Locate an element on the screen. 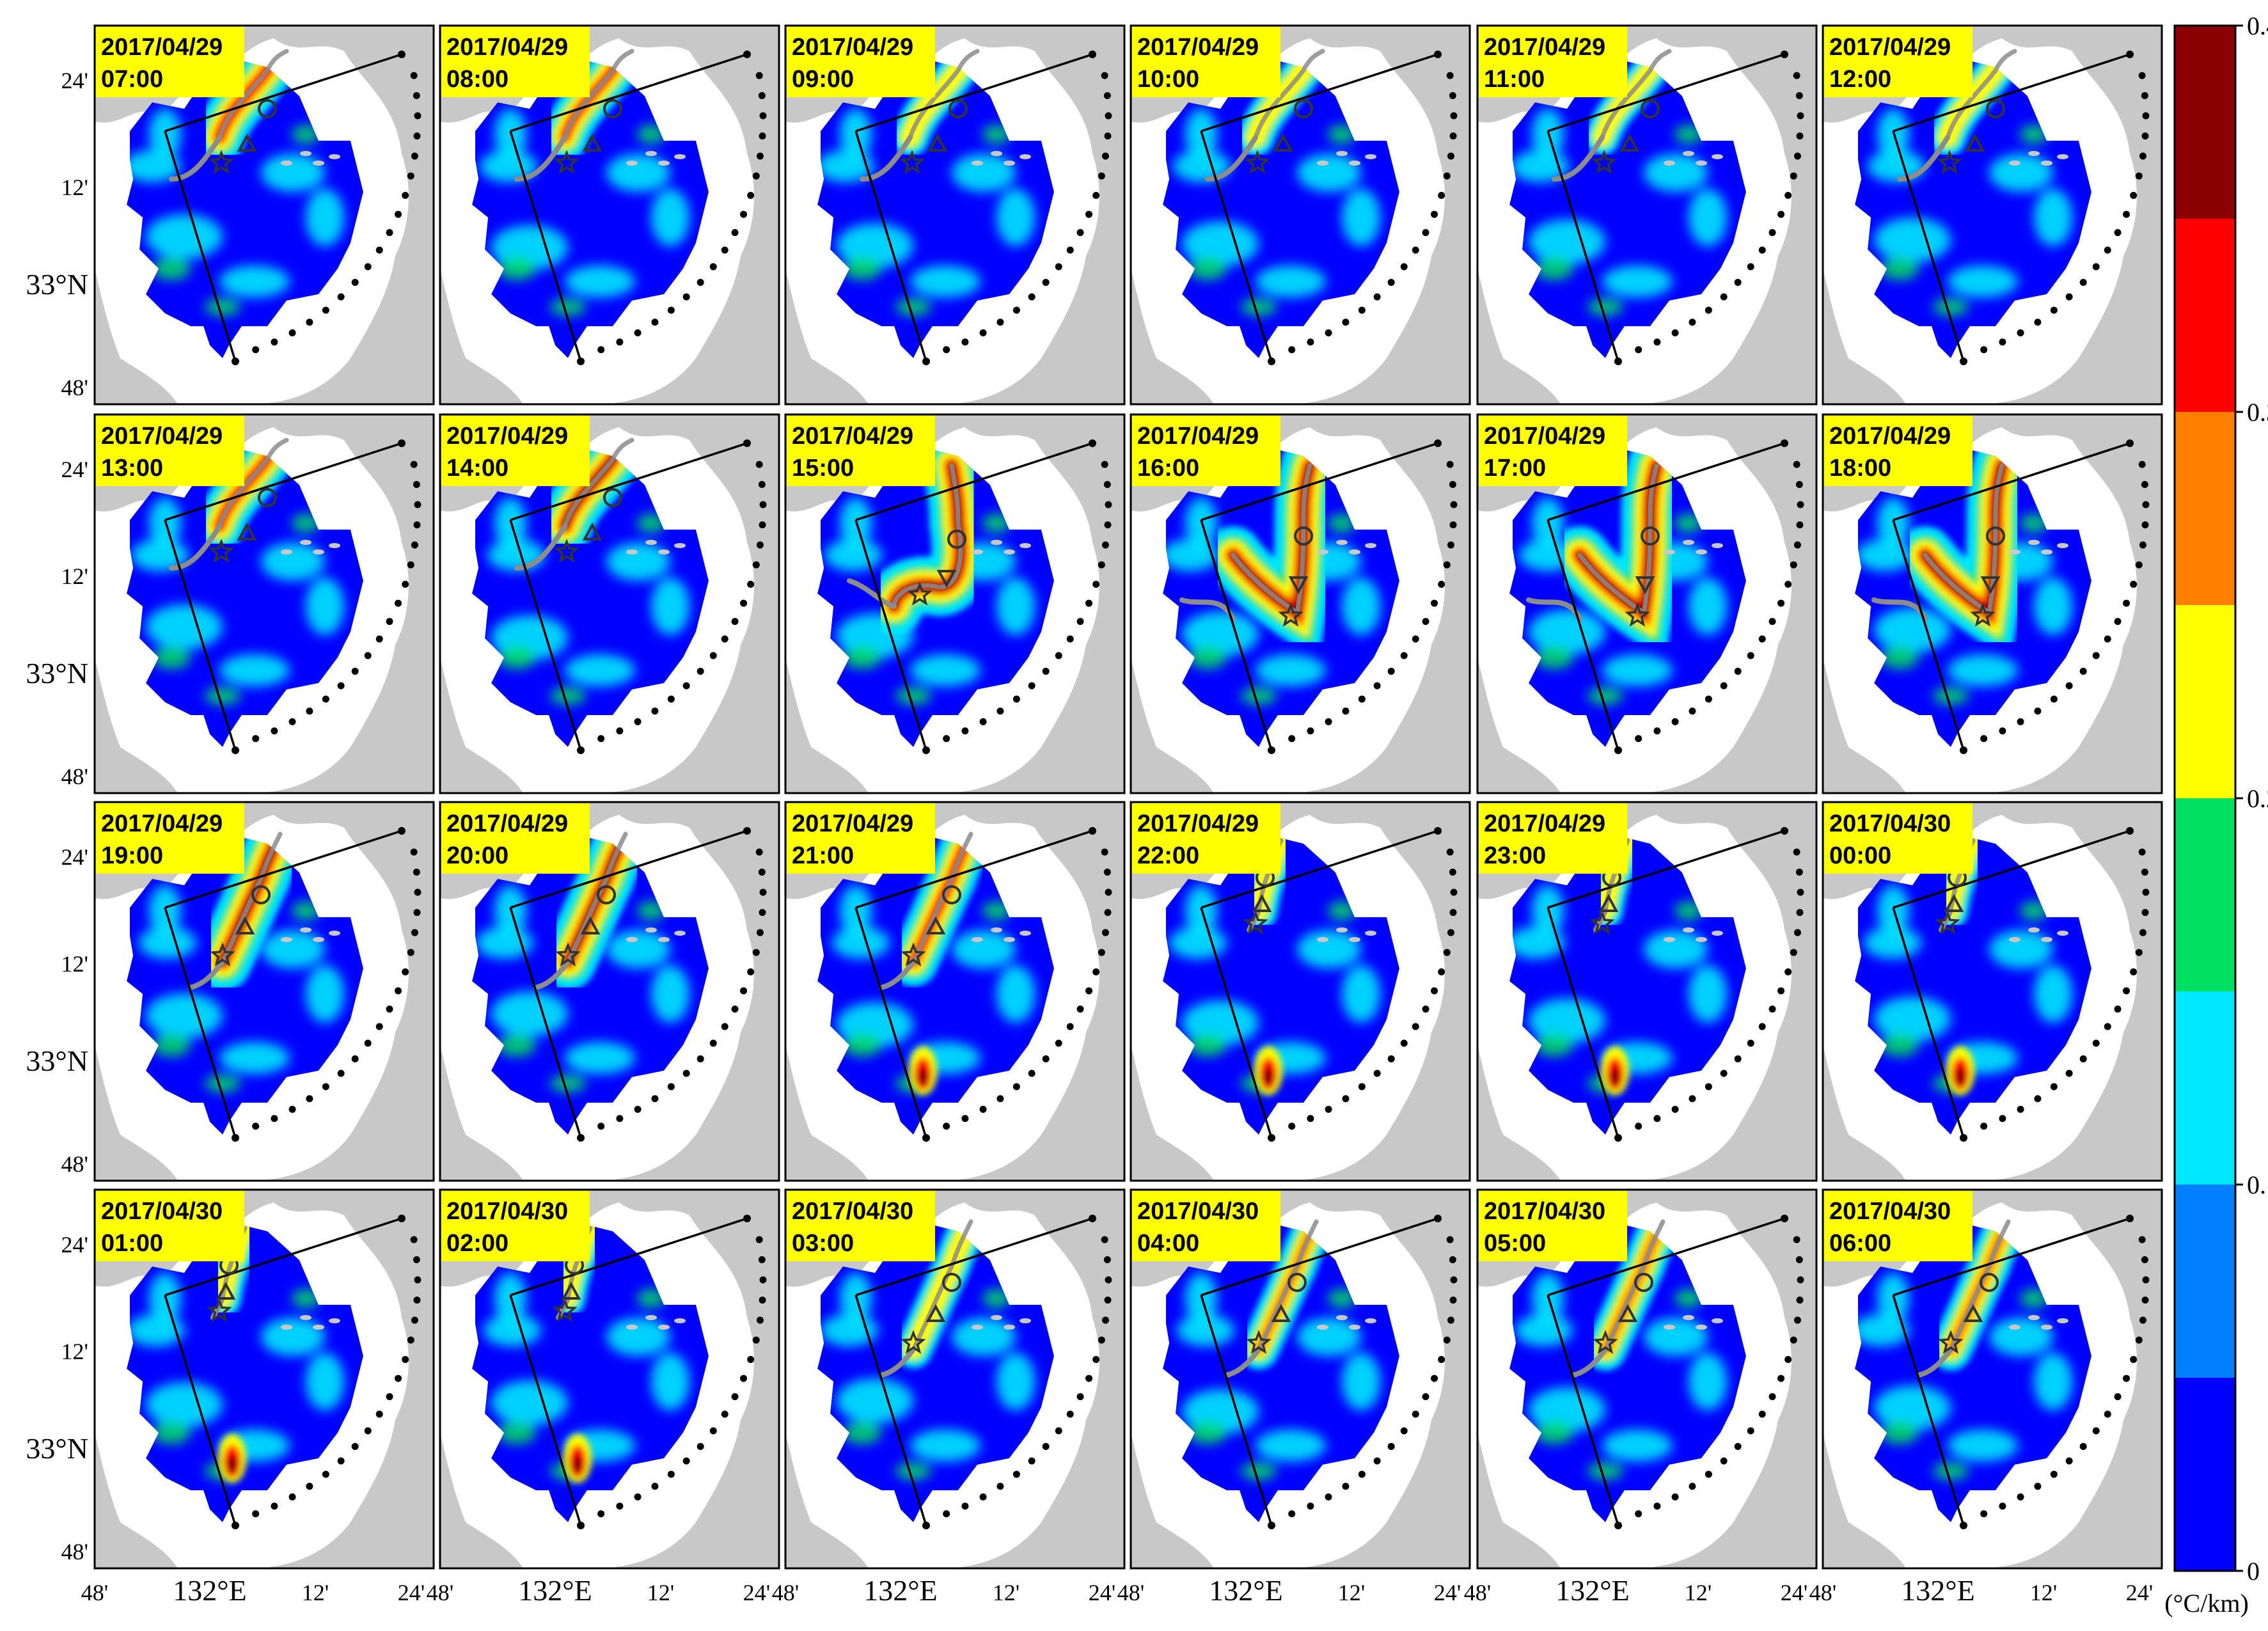 This screenshot has width=2268, height=1631. map-panel: 2017/04/29 20:00 is located at coordinates (609, 991).